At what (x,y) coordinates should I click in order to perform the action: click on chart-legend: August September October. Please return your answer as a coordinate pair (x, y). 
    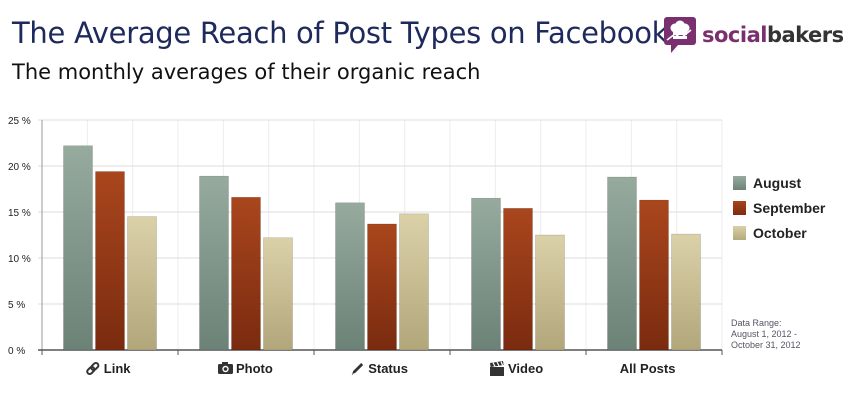
    Looking at the image, I should click on (779, 207).